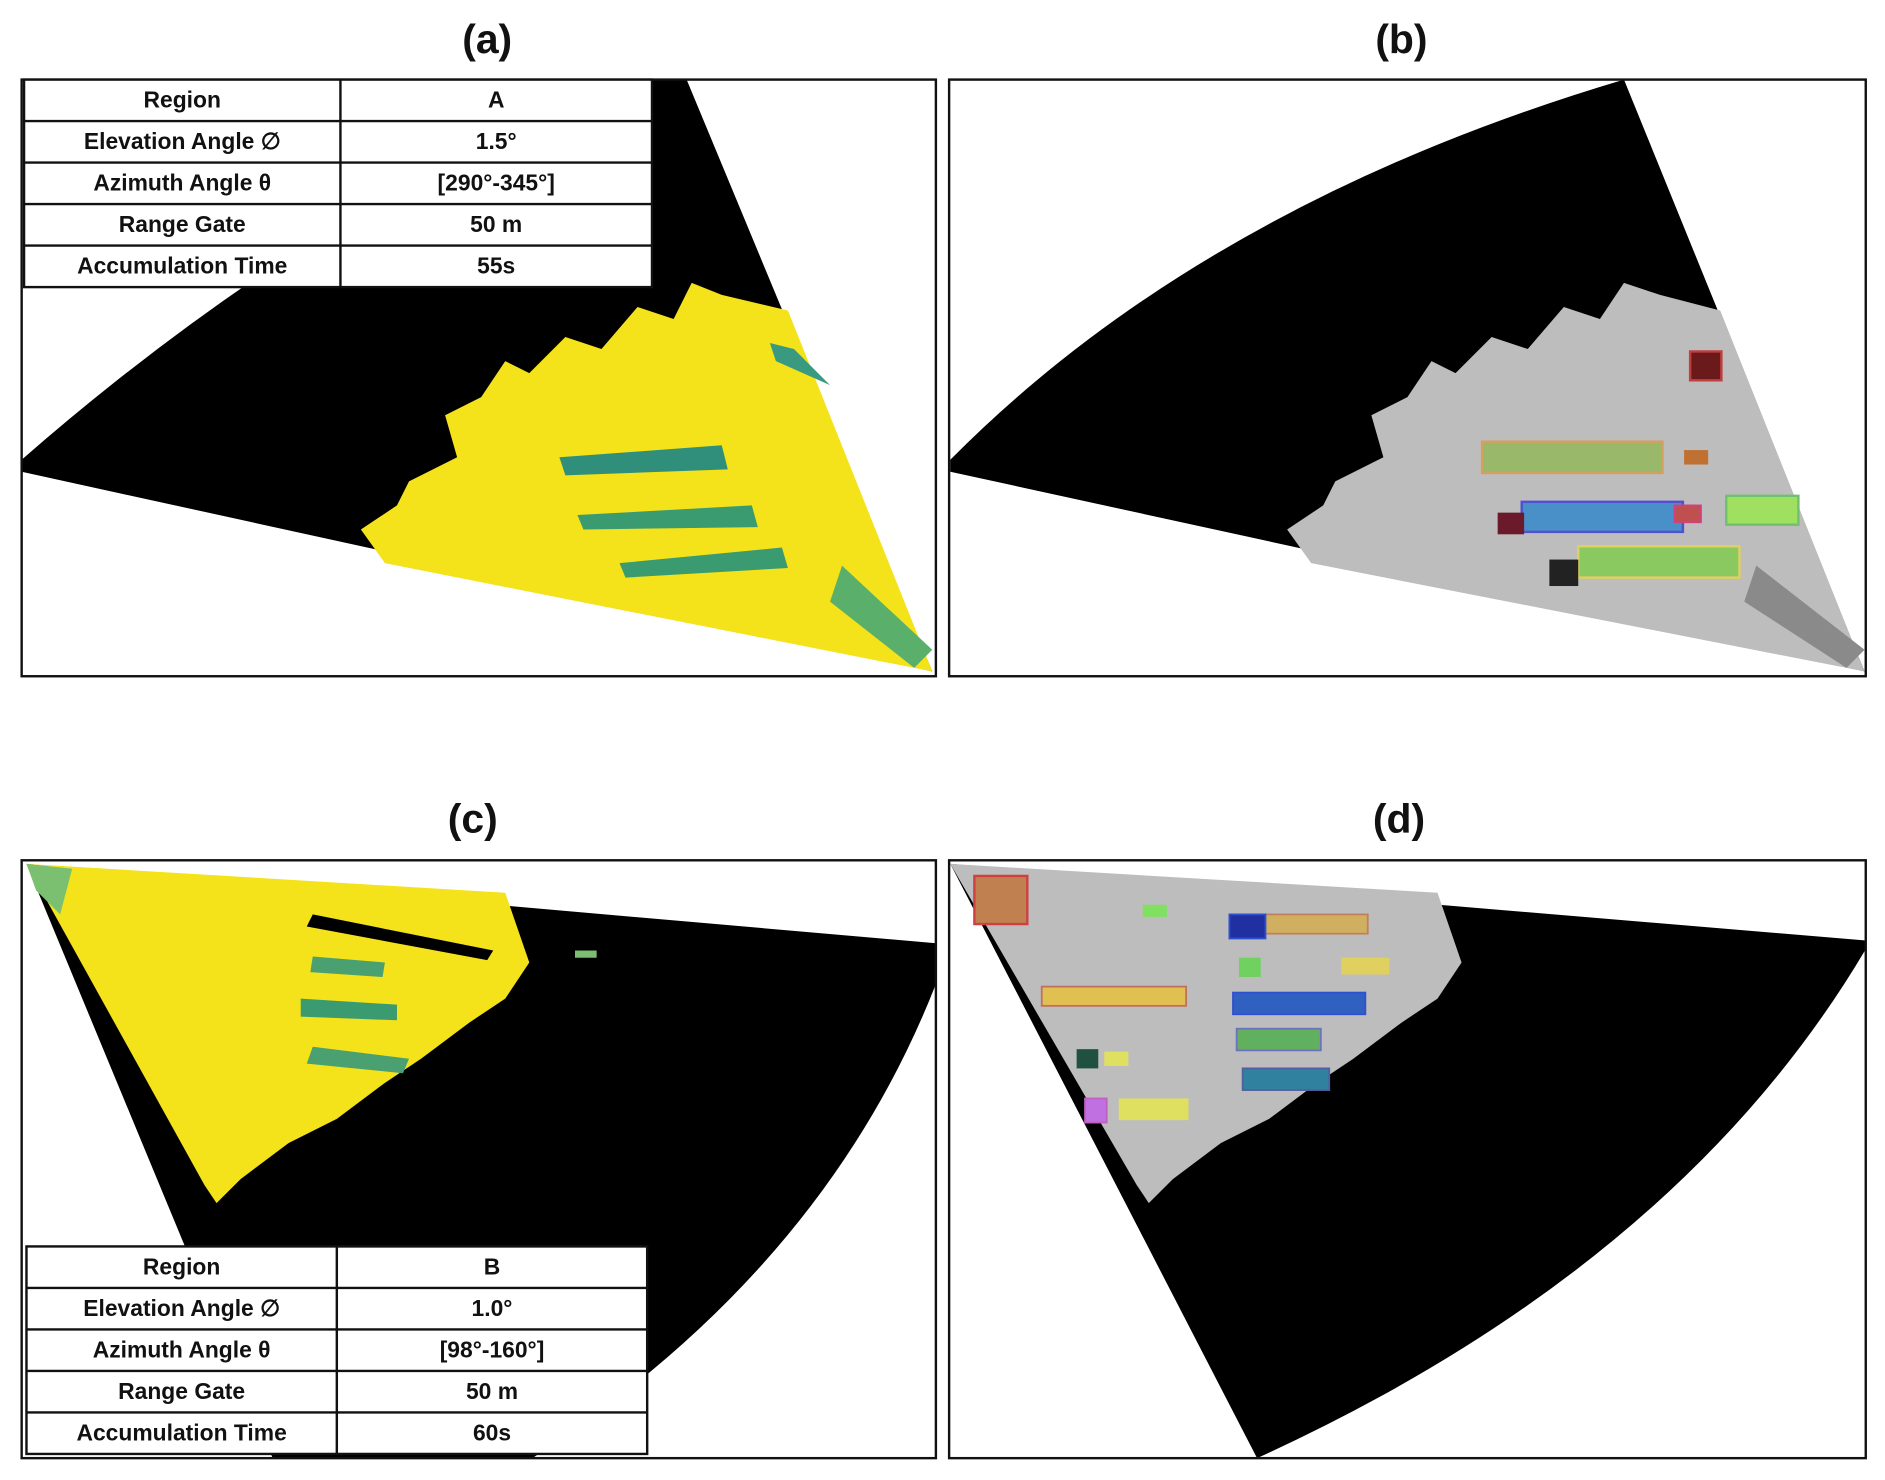 Image resolution: width=1885 pixels, height=1480 pixels. Describe the element at coordinates (496, 183) in the screenshot. I see `table-cell: [290°-345°]` at that location.